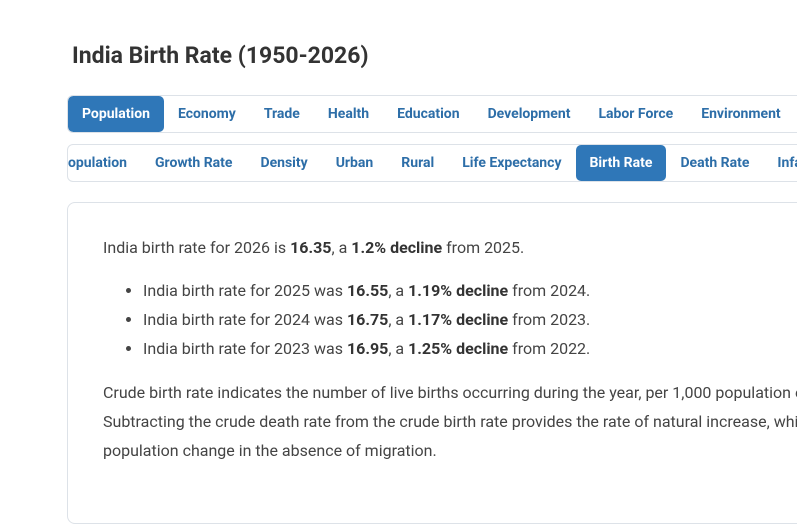 The height and width of the screenshot is (524, 797). I want to click on text: from 2024., so click(549, 290).